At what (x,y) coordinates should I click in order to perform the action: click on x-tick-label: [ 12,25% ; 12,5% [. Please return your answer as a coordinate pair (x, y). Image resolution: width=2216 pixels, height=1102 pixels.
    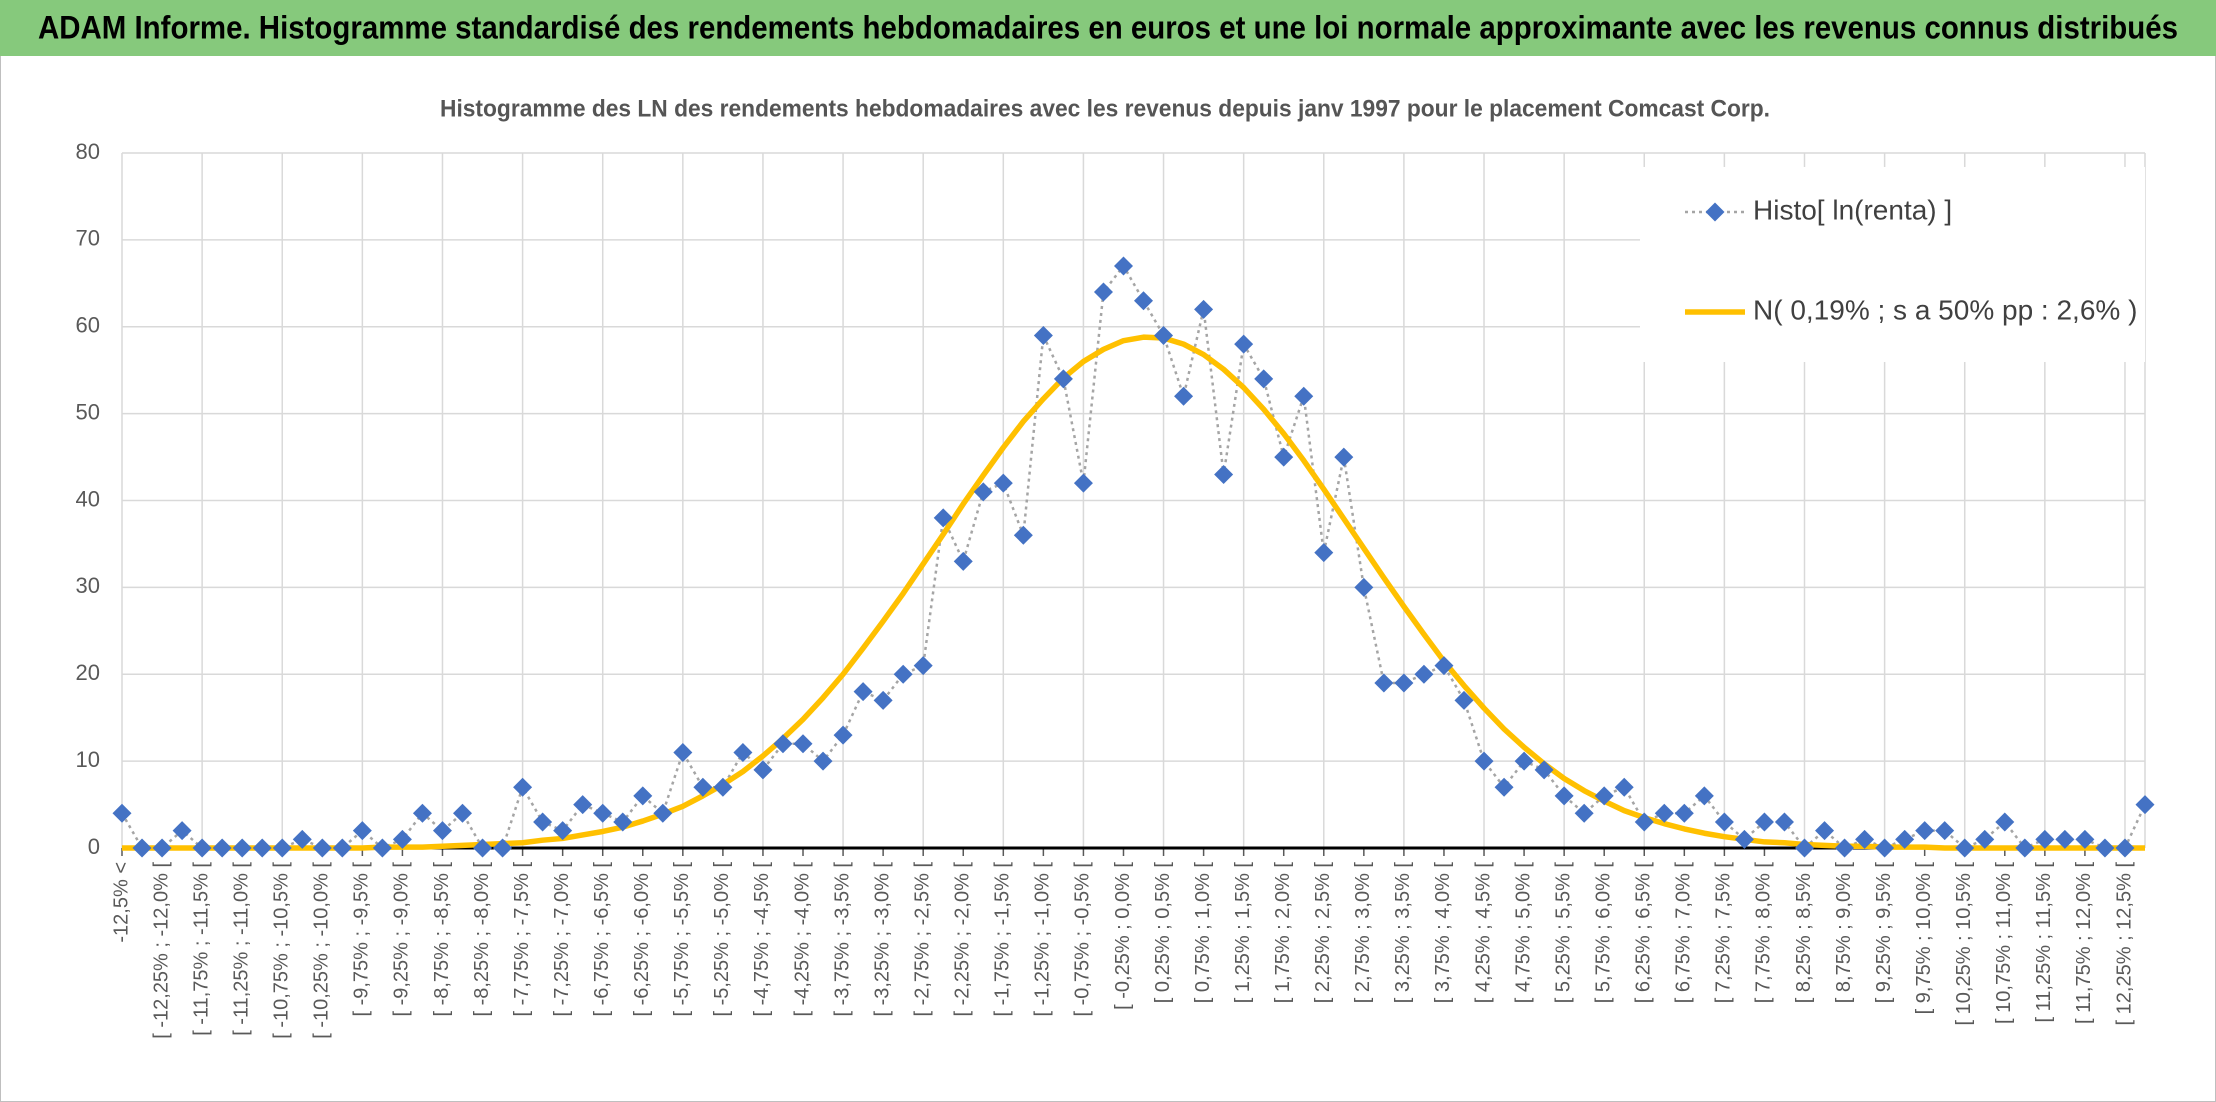
    Looking at the image, I should click on (2124, 944).